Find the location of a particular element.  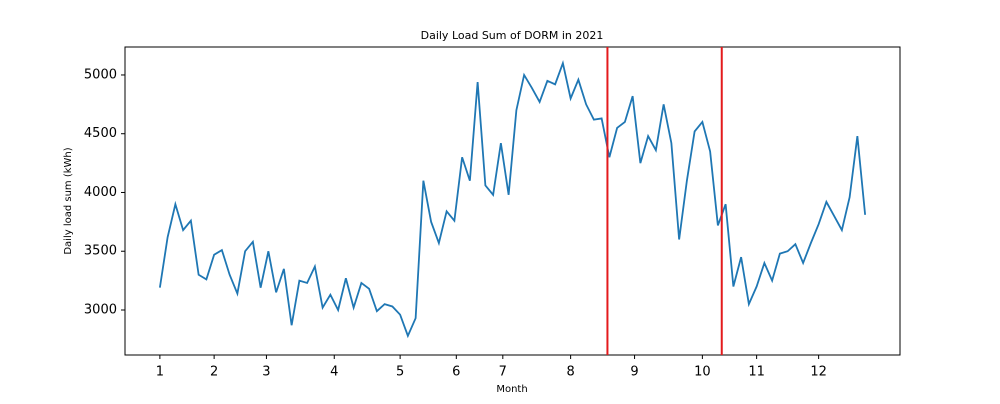

x-tick-label: 4 is located at coordinates (334, 372).